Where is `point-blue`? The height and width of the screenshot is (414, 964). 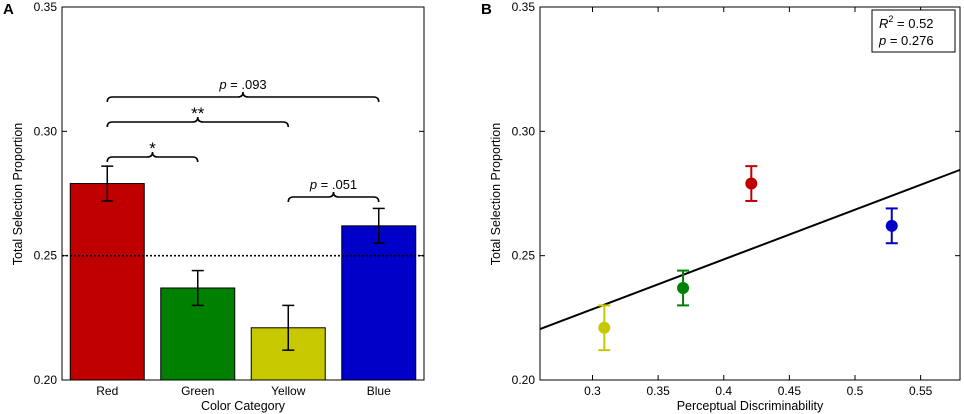 point-blue is located at coordinates (891, 226).